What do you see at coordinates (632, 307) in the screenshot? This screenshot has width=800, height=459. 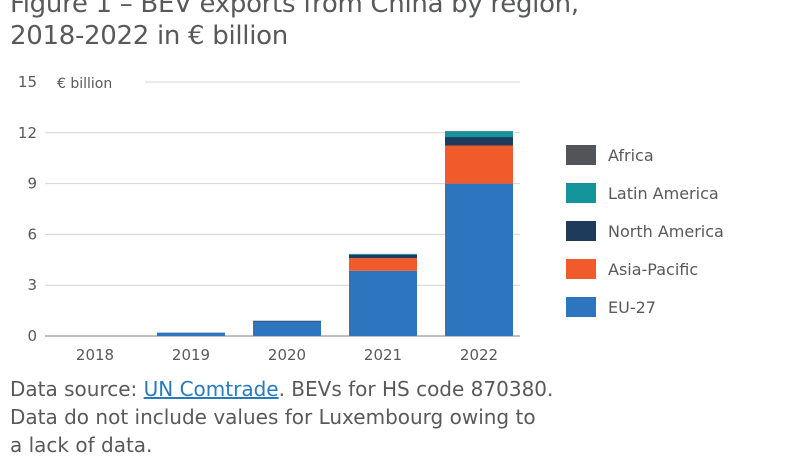 I see `legend-label: EU-27` at bounding box center [632, 307].